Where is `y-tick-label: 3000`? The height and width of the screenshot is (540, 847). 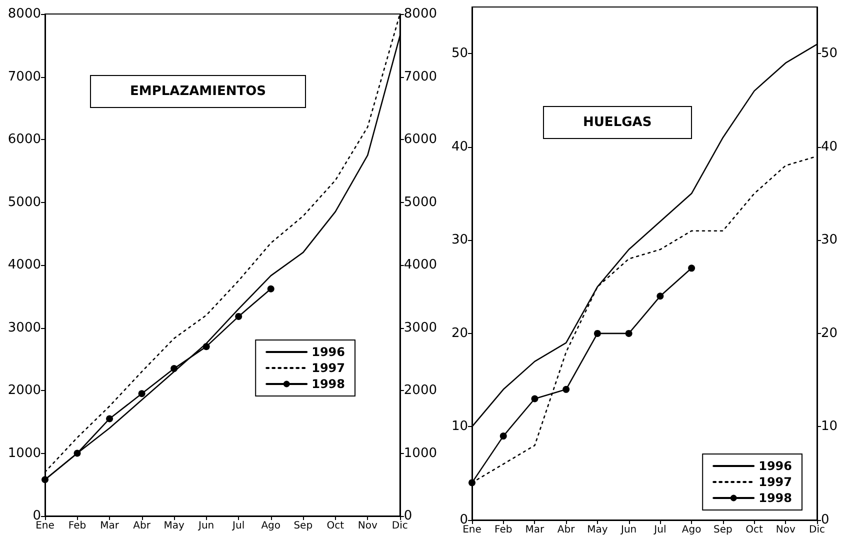
y-tick-label: 3000 is located at coordinates (24, 328).